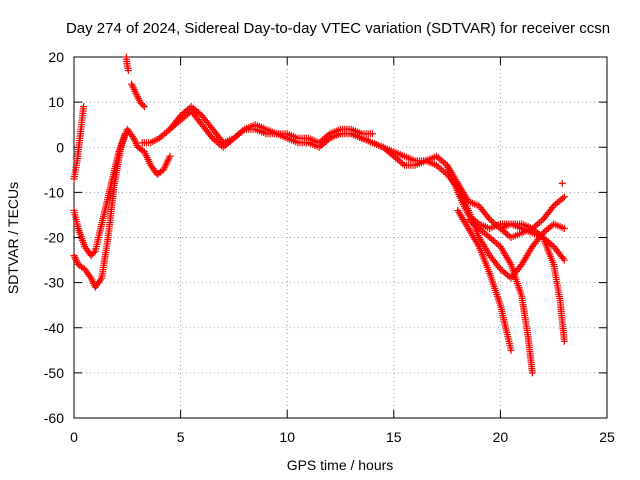 The image size is (640, 480). I want to click on point-track-b, so click(84, 107).